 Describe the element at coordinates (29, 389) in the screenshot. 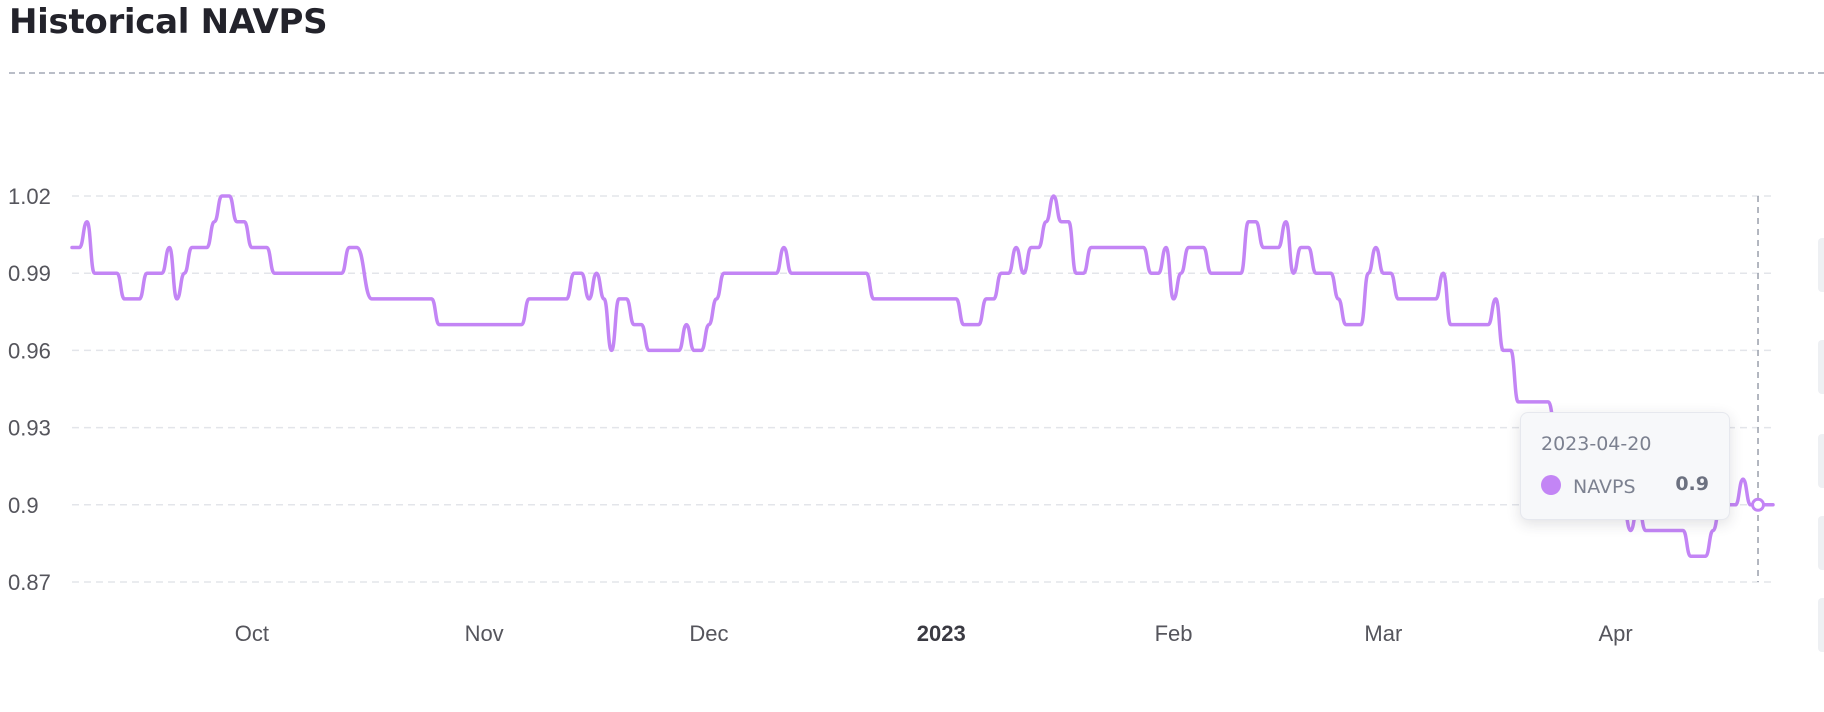

I see `y-axis-ticks: 0.87 0.9 0.93 0.96 0.99 1.02` at that location.